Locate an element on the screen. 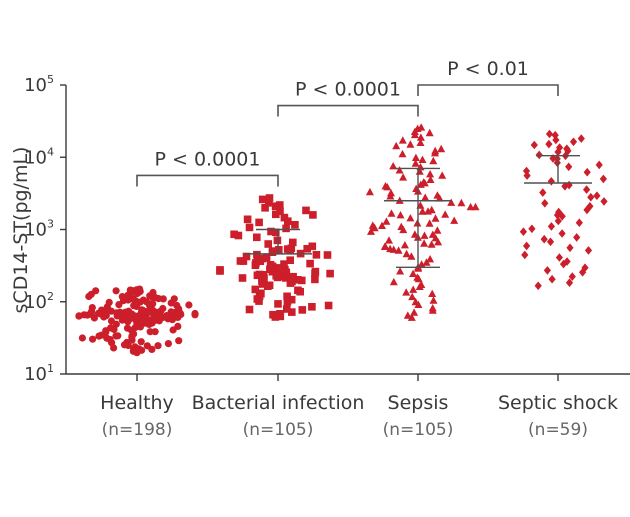  y-tick-labels: 101 102 103 104 105 is located at coordinates (39, 229).